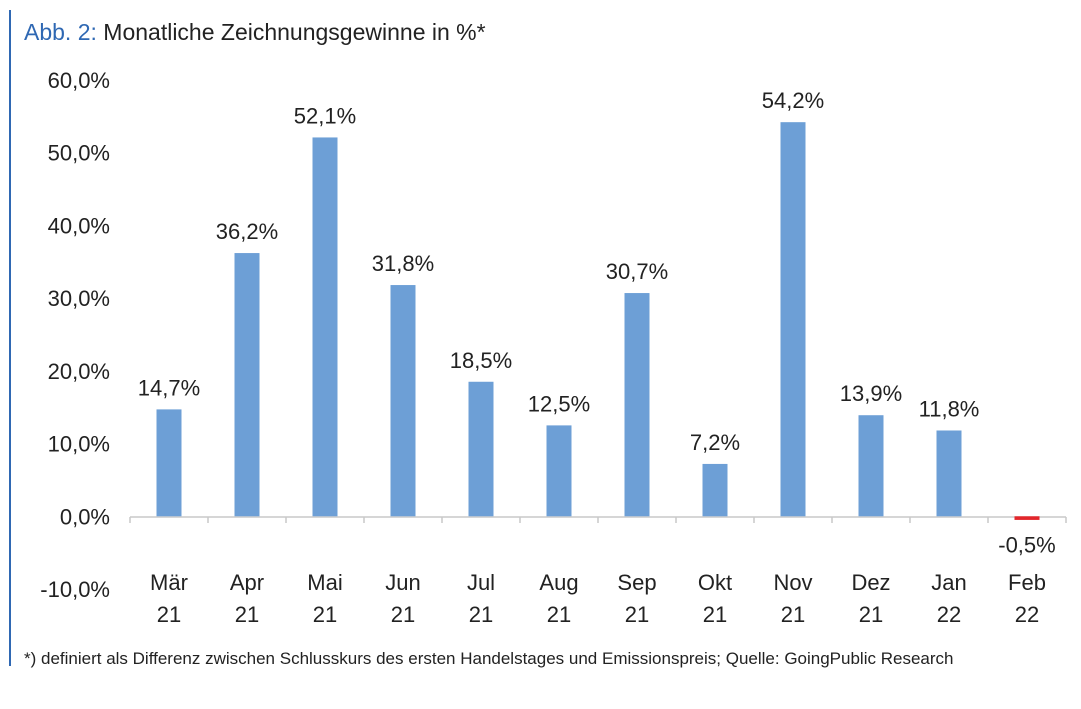  I want to click on data-label: 12,5%, so click(559, 403).